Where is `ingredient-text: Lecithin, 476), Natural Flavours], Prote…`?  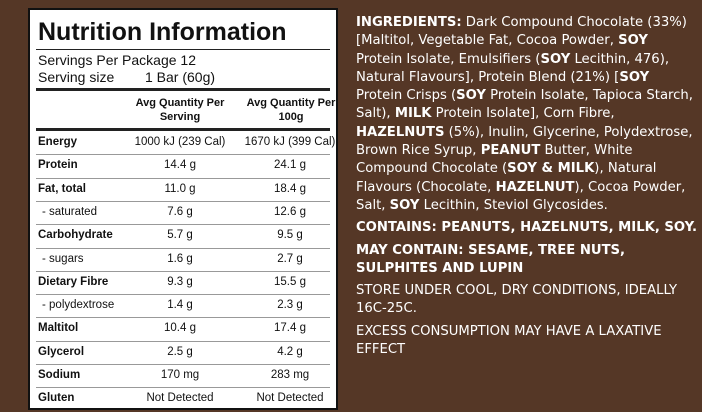 ingredient-text: Lecithin, 476), Natural Flavours], Prote… is located at coordinates (513, 68).